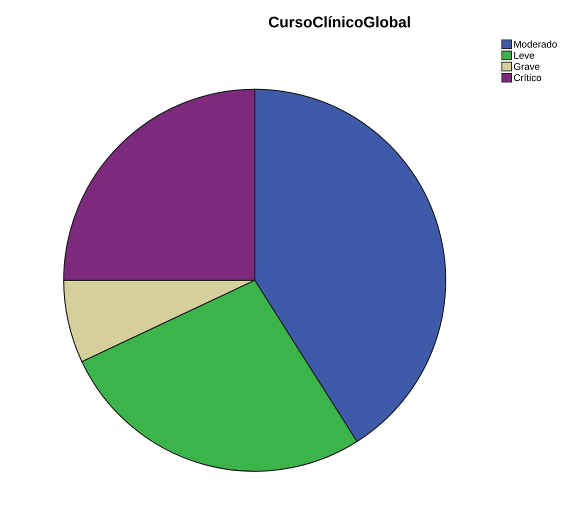 The image size is (566, 519). What do you see at coordinates (528, 78) in the screenshot?
I see `legend-label: Crítico` at bounding box center [528, 78].